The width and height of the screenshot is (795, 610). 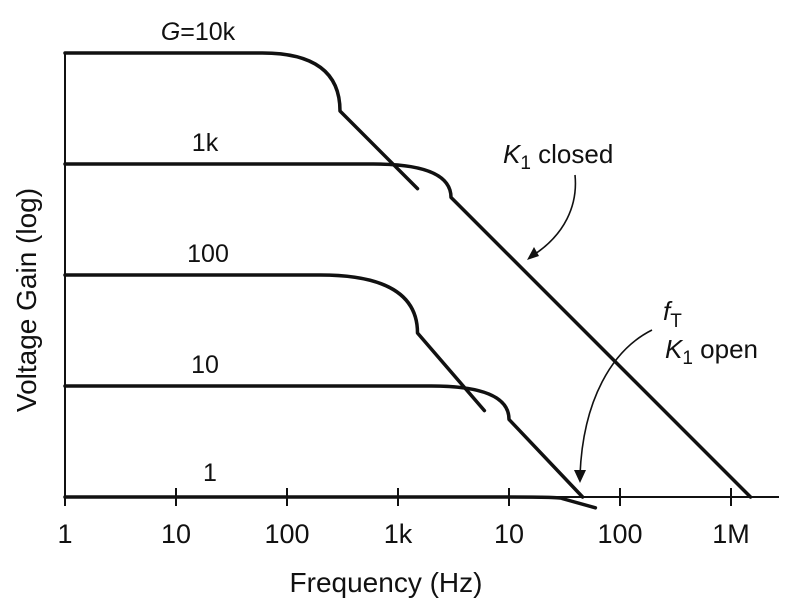 What do you see at coordinates (676, 321) in the screenshot?
I see `ft-subscript: T` at bounding box center [676, 321].